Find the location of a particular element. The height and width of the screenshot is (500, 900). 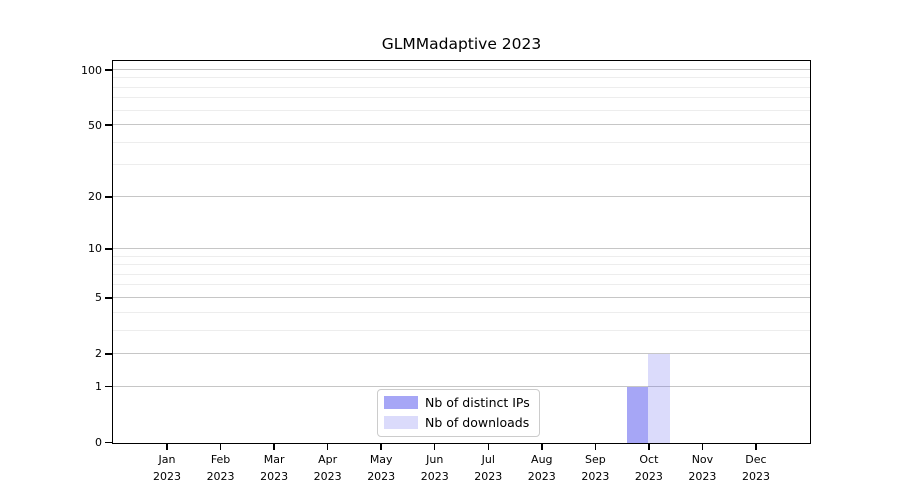

x-tick-label: Aug 2023 is located at coordinates (541, 468).